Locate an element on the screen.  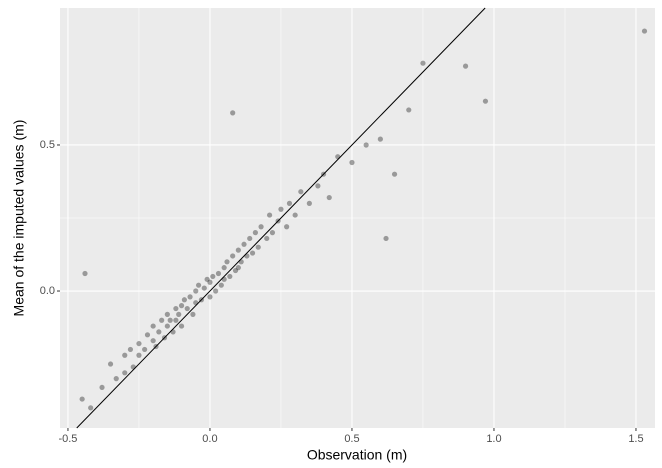
x-axis-title: Observation (m) is located at coordinates (357, 455).